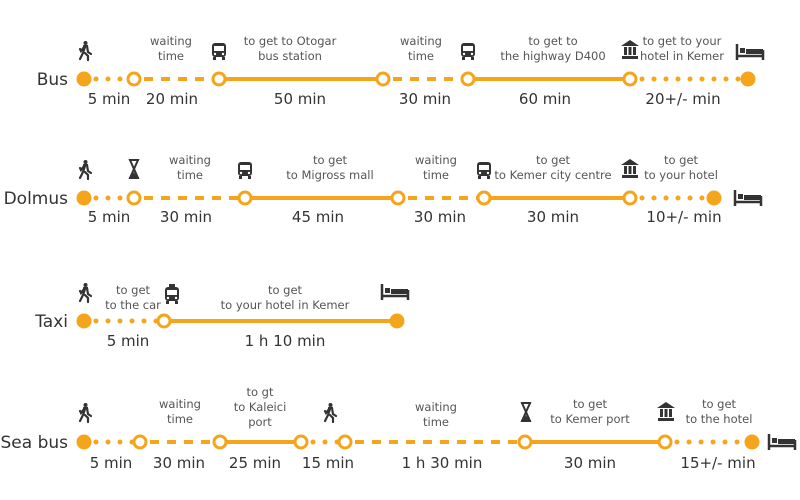 The width and height of the screenshot is (800, 500). I want to click on route-label: Dolmus, so click(36, 199).